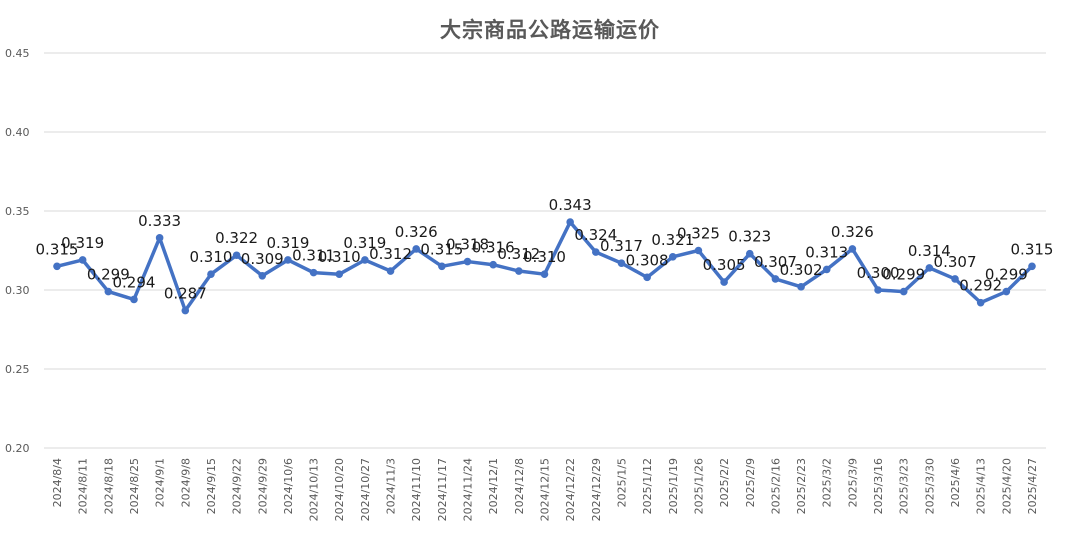 The width and height of the screenshot is (1080, 550). What do you see at coordinates (724, 482) in the screenshot?
I see `x-tick-label: 2025/2/2` at bounding box center [724, 482].